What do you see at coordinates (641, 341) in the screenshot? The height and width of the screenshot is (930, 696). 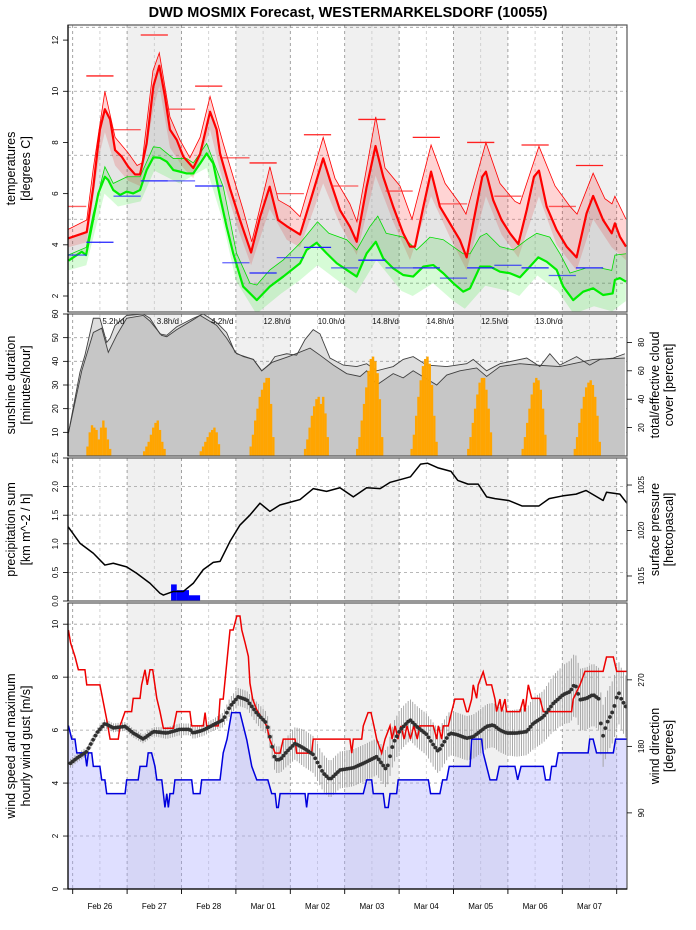 I see `sunshine-y2tick-label: 80` at bounding box center [641, 341].